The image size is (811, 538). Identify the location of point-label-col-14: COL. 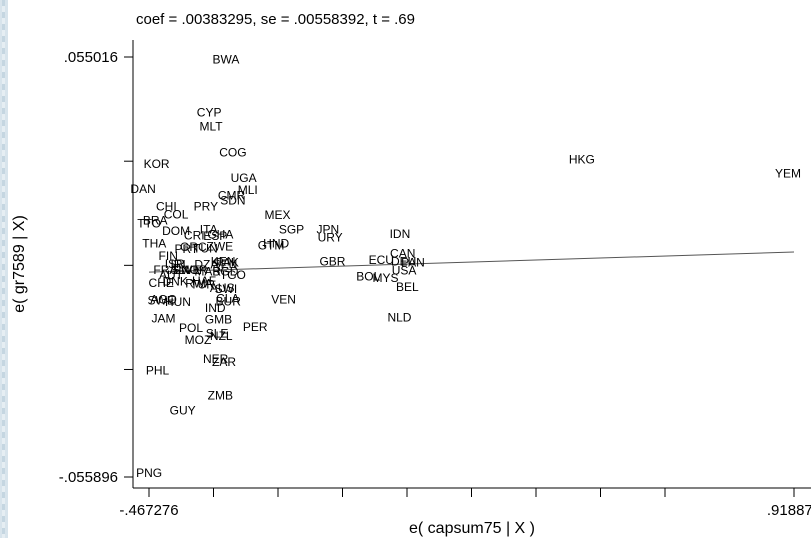
(176, 215).